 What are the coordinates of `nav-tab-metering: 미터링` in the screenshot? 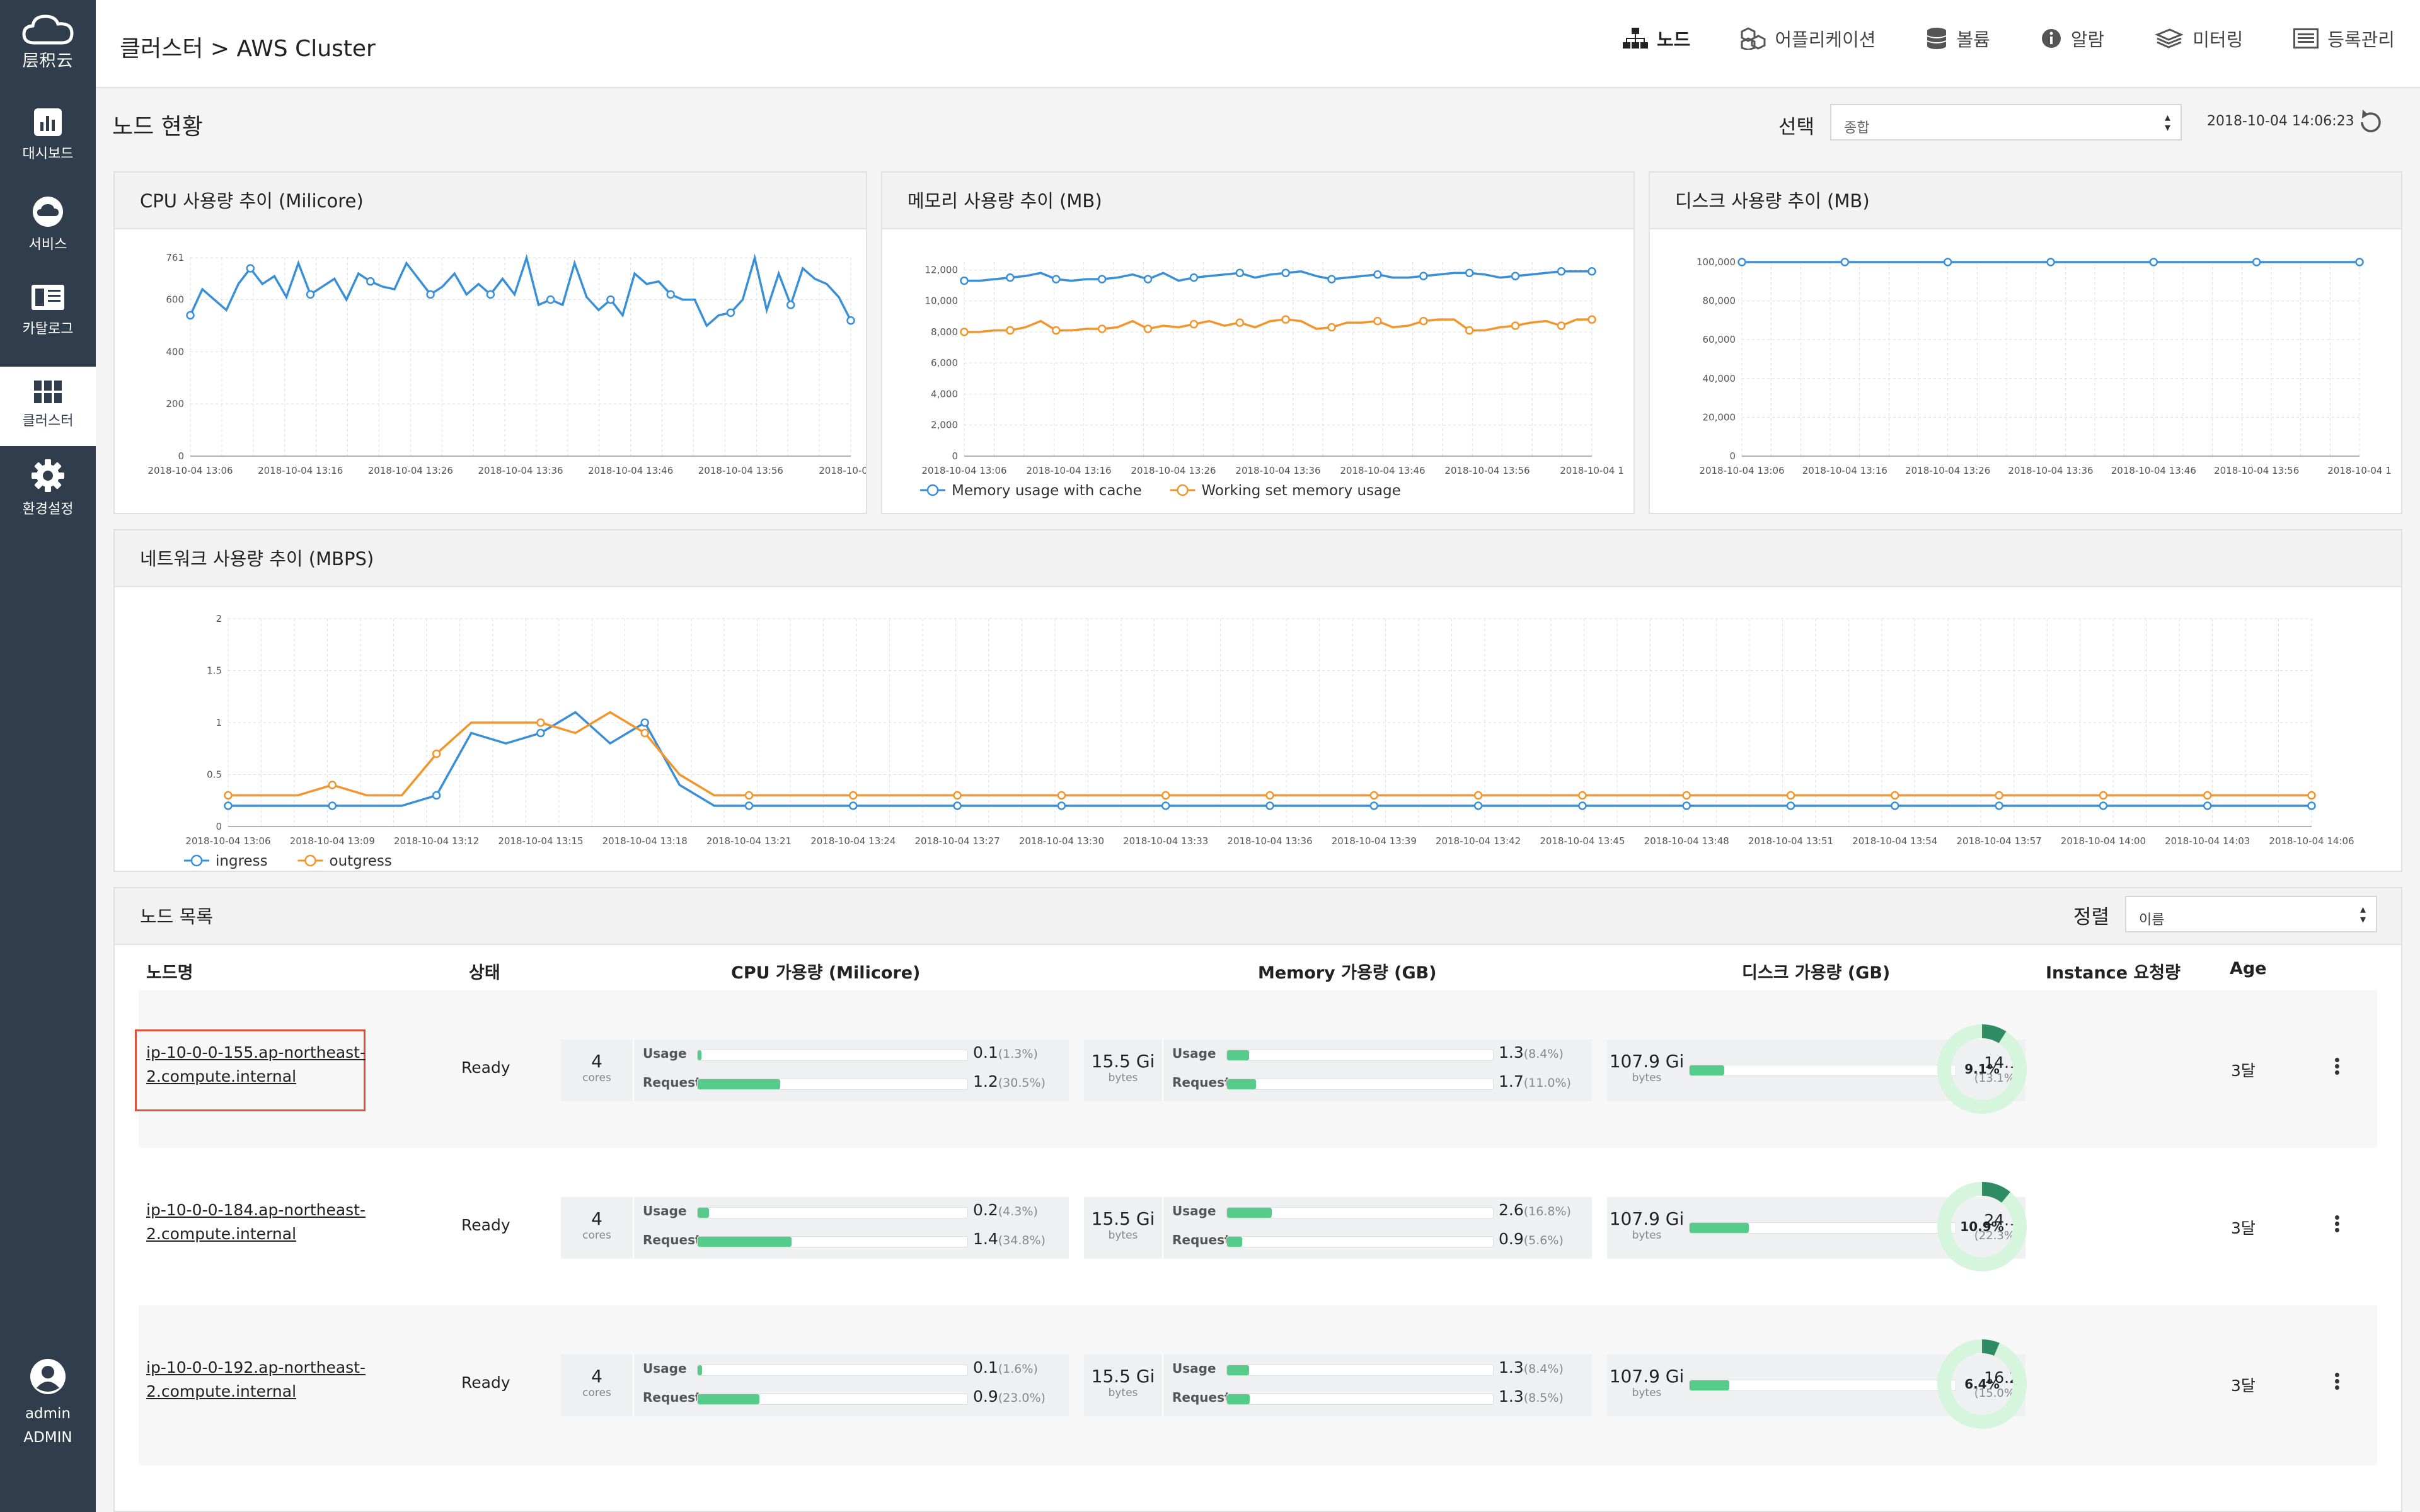 It's located at (2199, 38).